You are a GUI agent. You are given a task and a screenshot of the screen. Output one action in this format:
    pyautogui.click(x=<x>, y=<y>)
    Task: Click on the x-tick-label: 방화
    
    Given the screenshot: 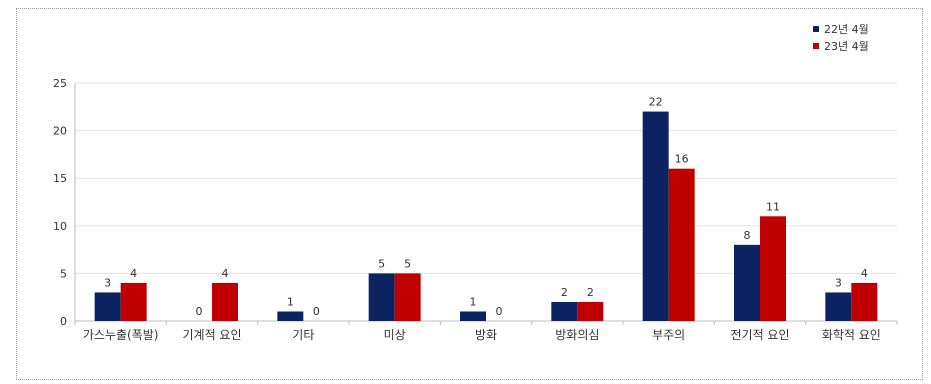 What is the action you would take?
    pyautogui.click(x=486, y=335)
    